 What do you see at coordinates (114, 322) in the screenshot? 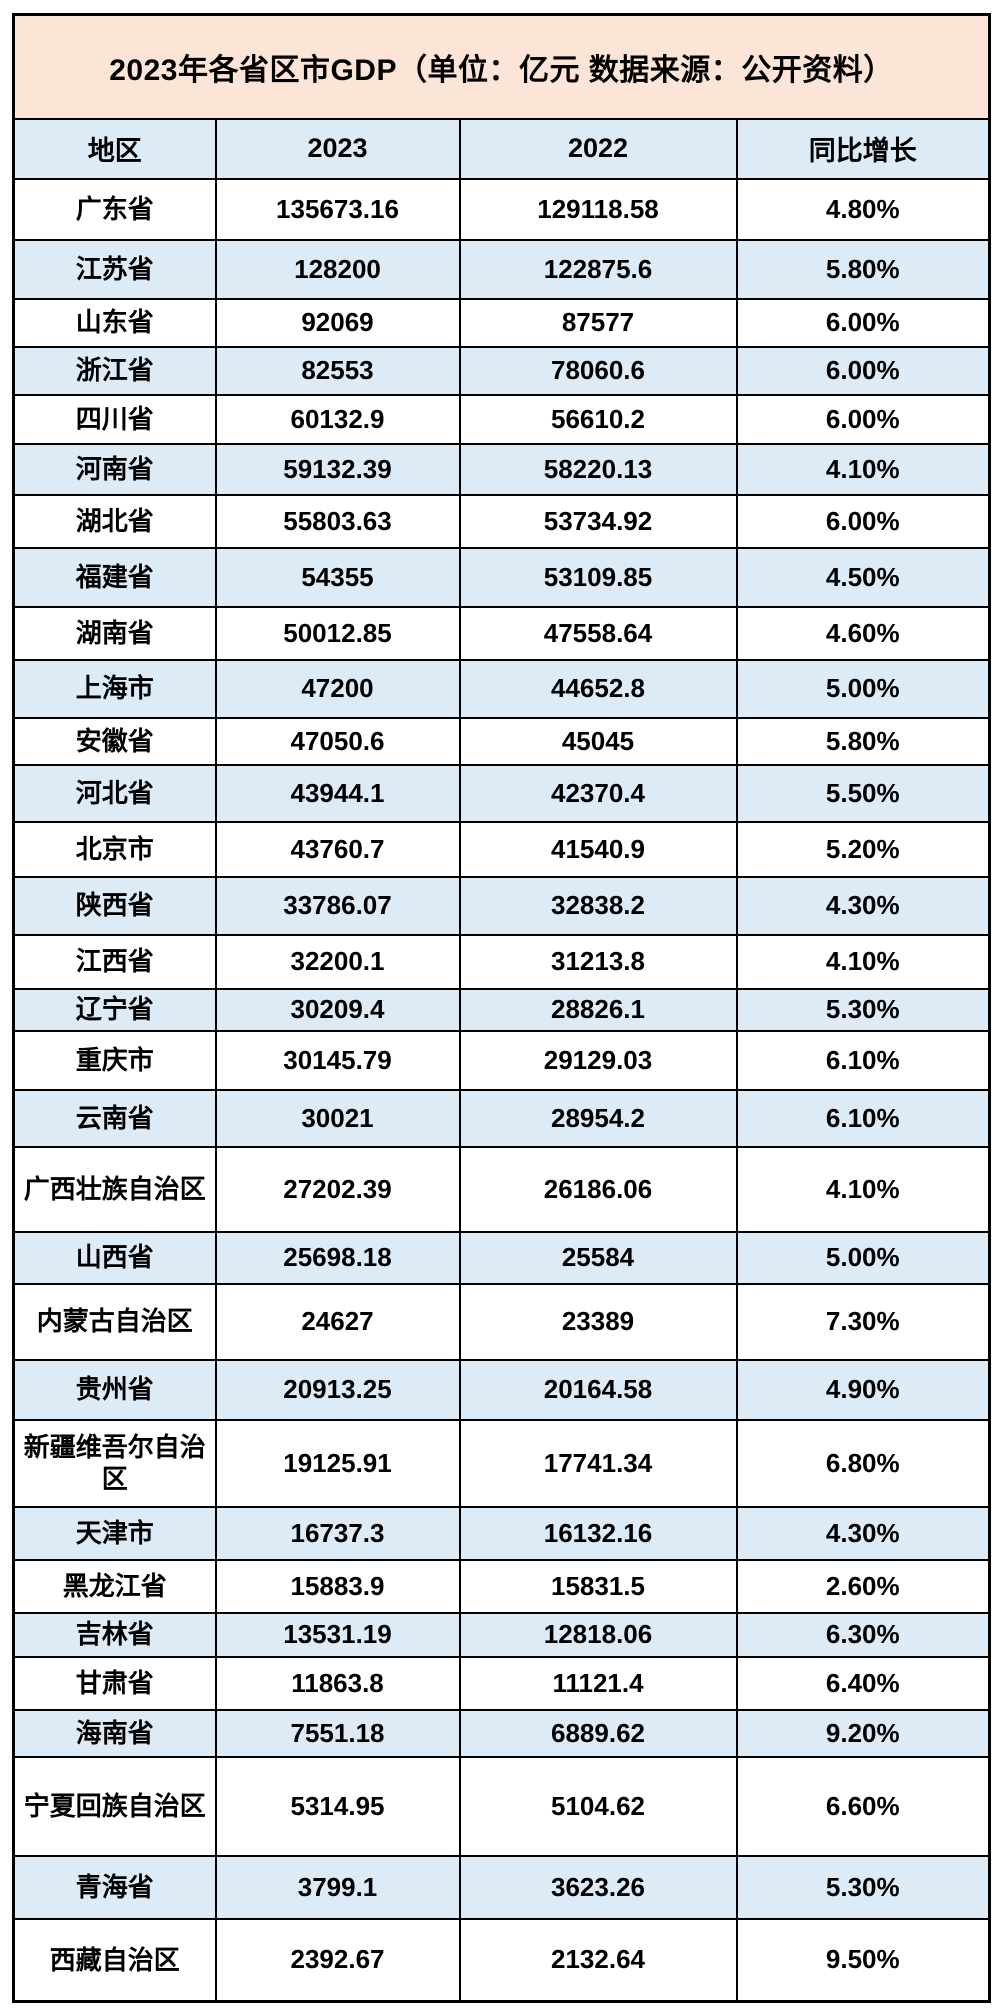
I see `region-cell: 山东省` at bounding box center [114, 322].